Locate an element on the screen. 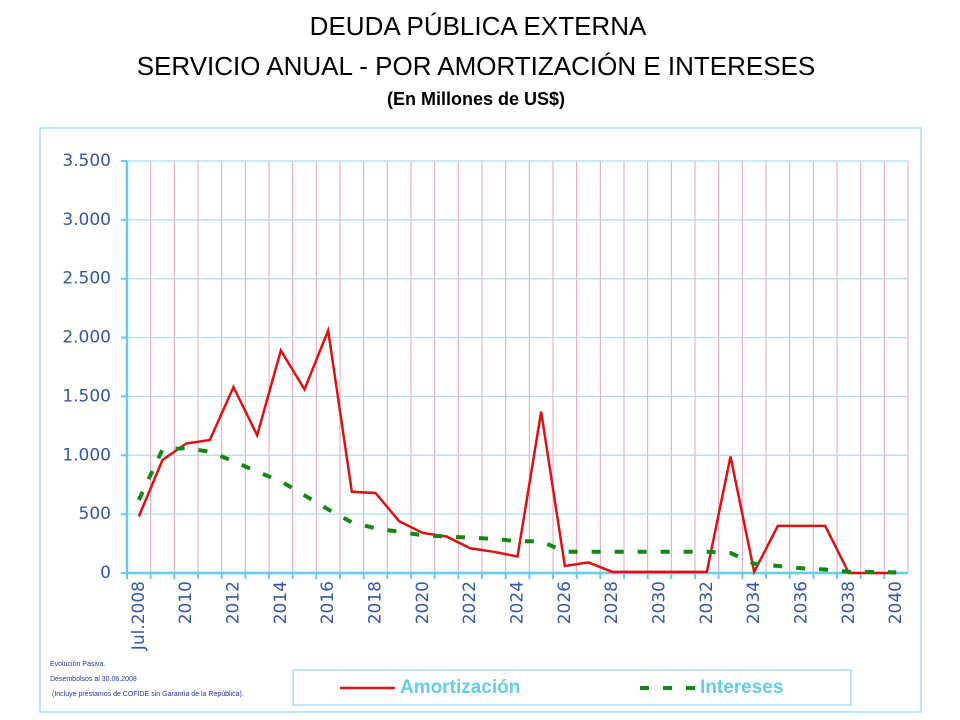 Image resolution: width=960 pixels, height=720 pixels. y-tick-label: 1.000 is located at coordinates (86, 455).